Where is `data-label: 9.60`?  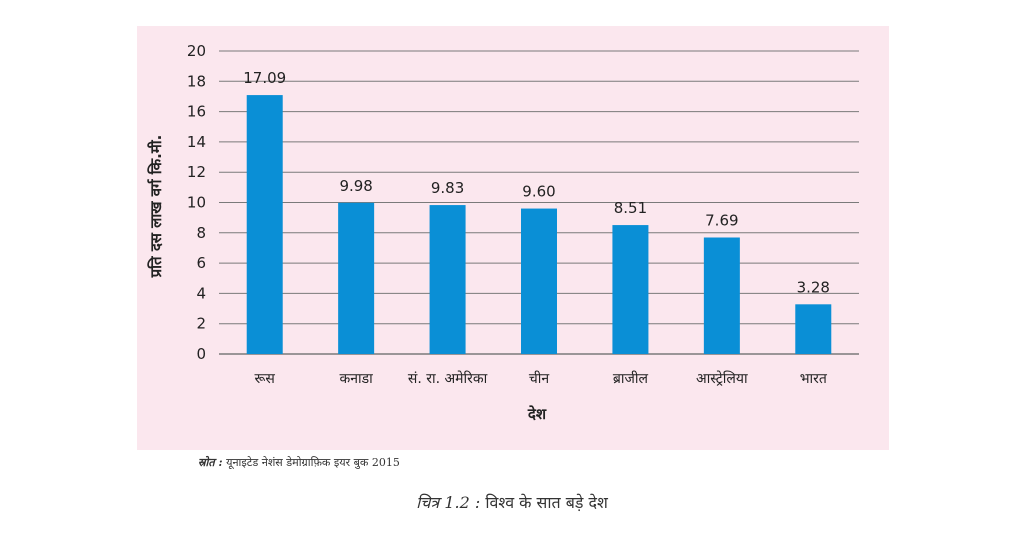
data-label: 9.60 is located at coordinates (538, 192).